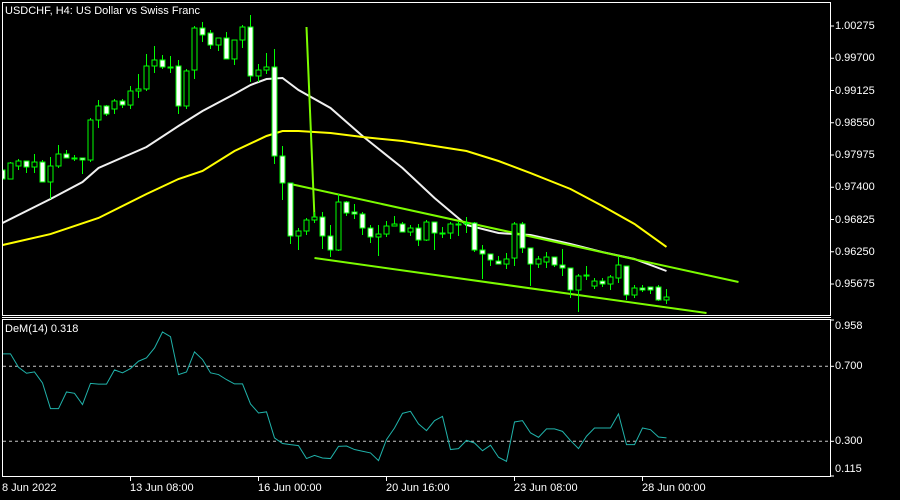 The height and width of the screenshot is (500, 900). What do you see at coordinates (855, 187) in the screenshot?
I see `price-axis-label: 0.97400` at bounding box center [855, 187].